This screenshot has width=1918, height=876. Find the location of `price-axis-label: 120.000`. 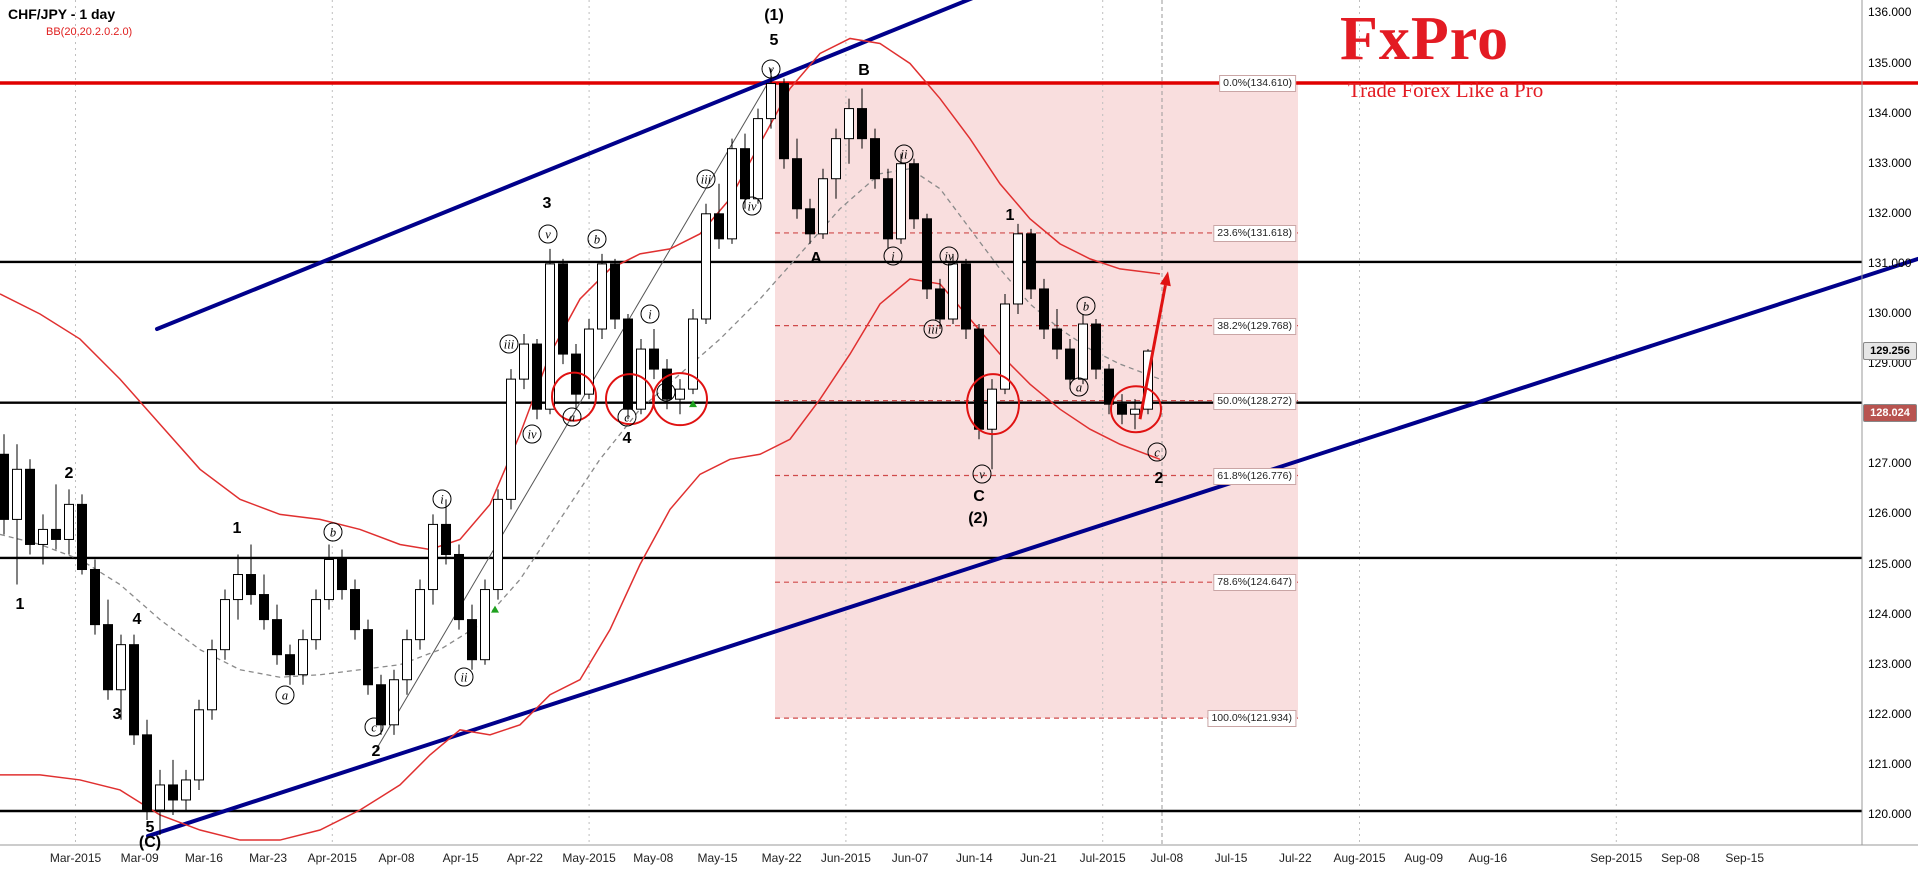

price-axis-label: 120.000 is located at coordinates (1890, 814).